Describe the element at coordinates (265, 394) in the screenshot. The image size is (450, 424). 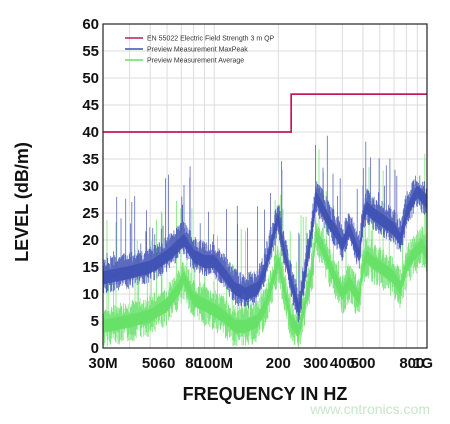
I see `x-axis-label: FREQUENCY IN HZ` at that location.